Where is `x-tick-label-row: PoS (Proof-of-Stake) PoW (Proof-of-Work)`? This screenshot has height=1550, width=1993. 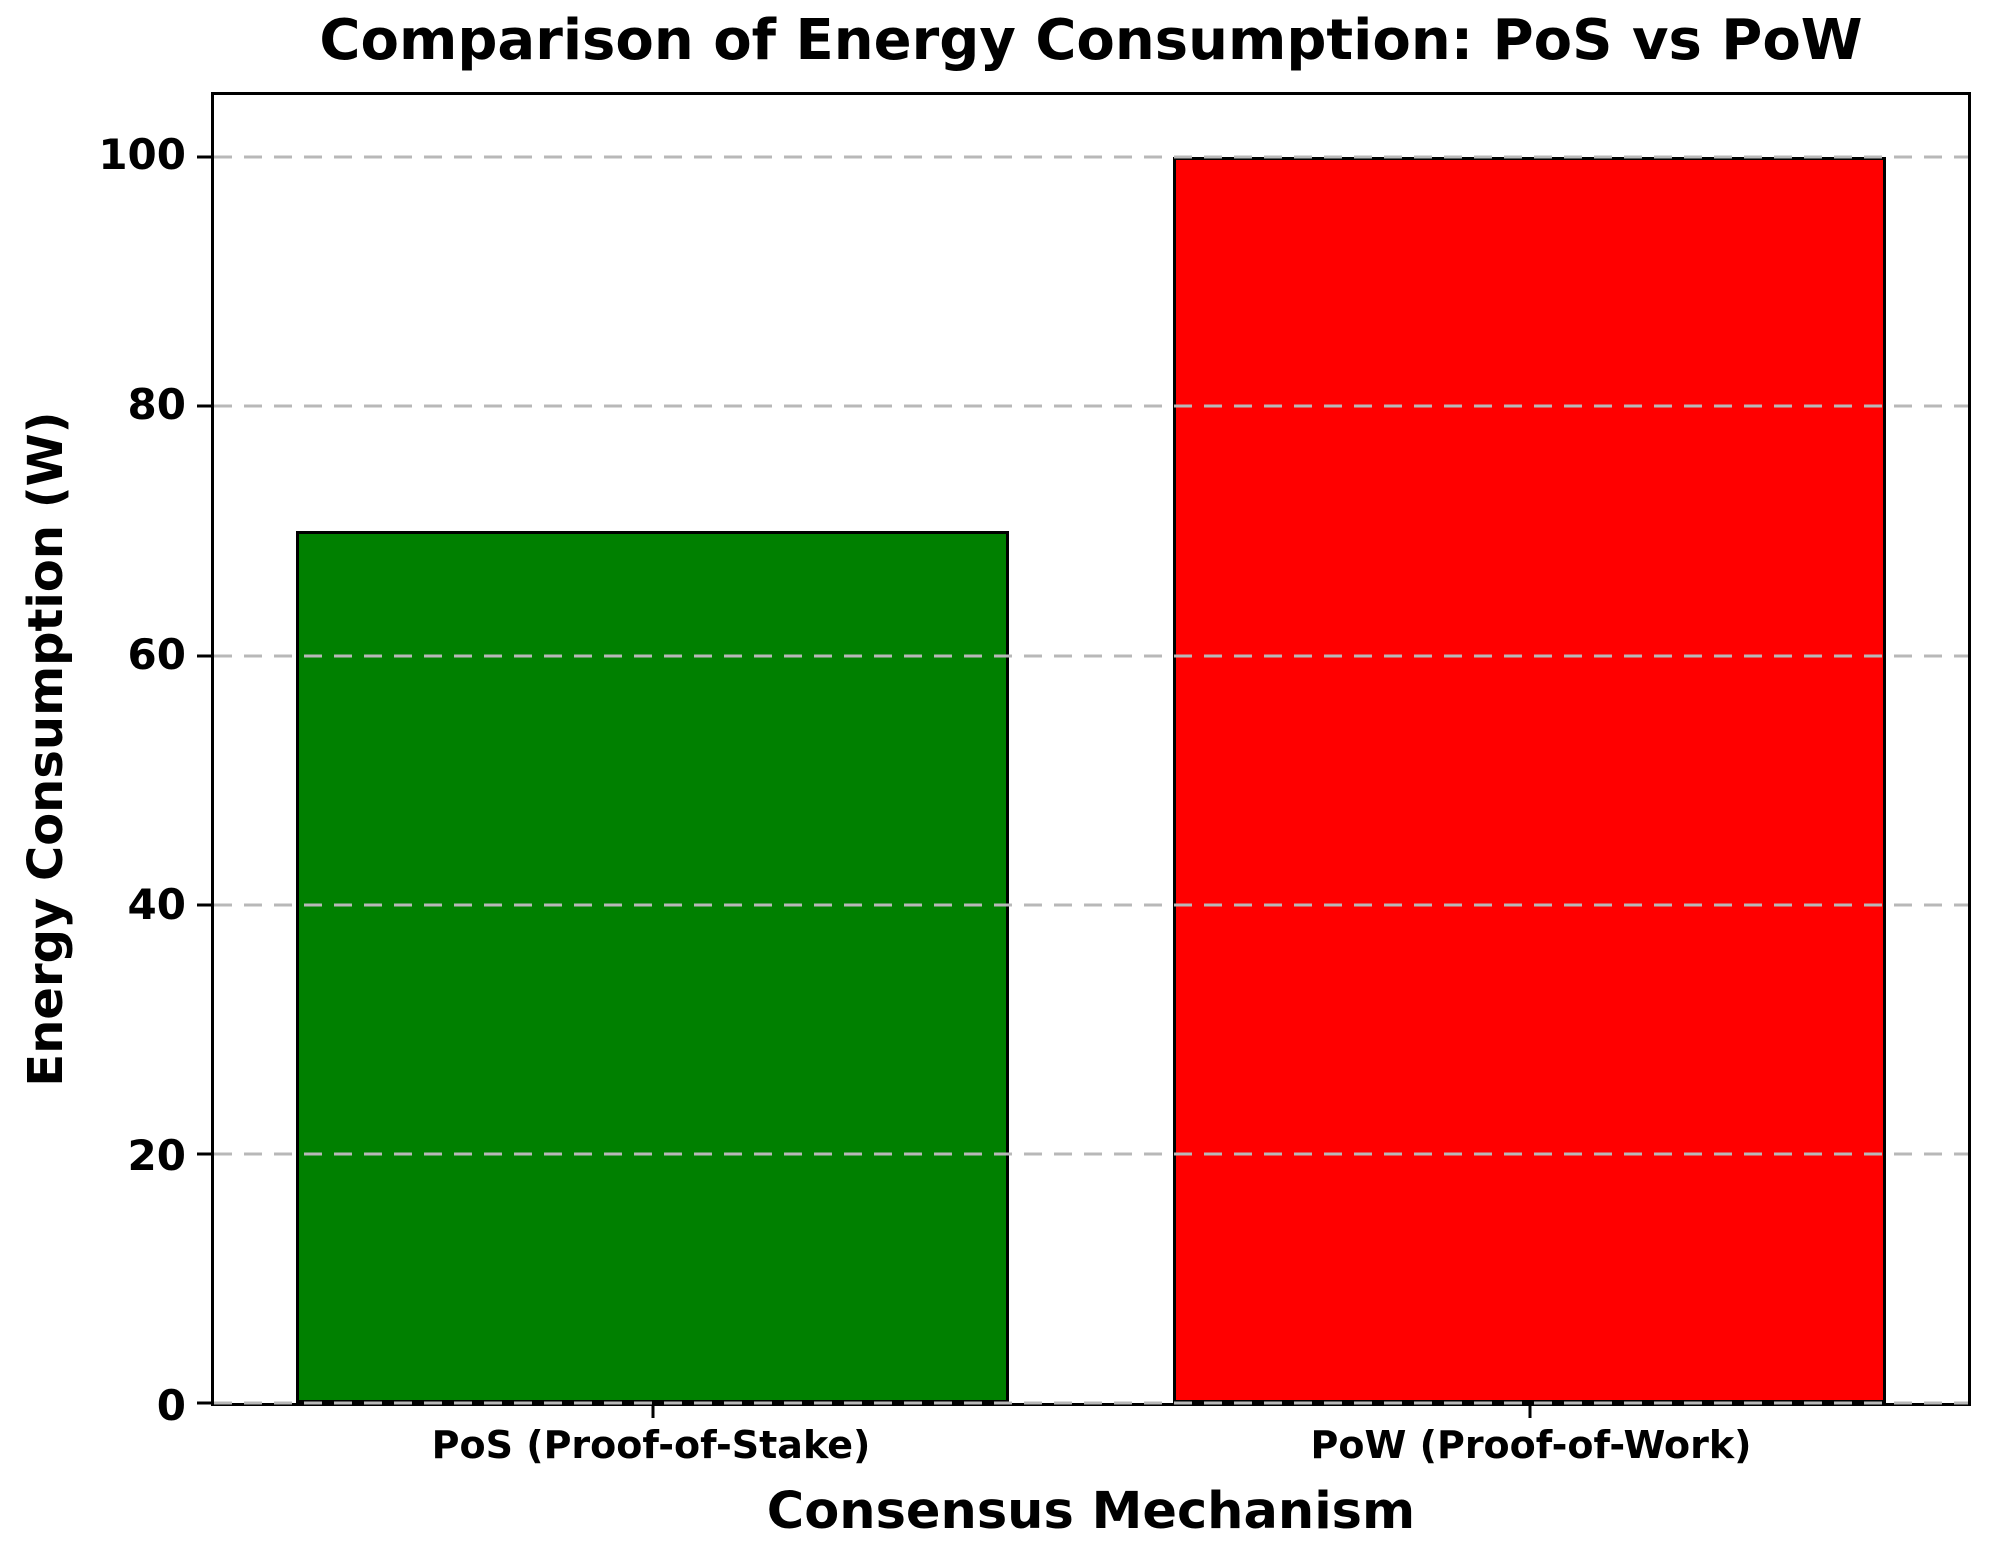
x-tick-label-row: PoS (Proof-of-Stake) PoW (Proof-of-Work) is located at coordinates (1091, 1451).